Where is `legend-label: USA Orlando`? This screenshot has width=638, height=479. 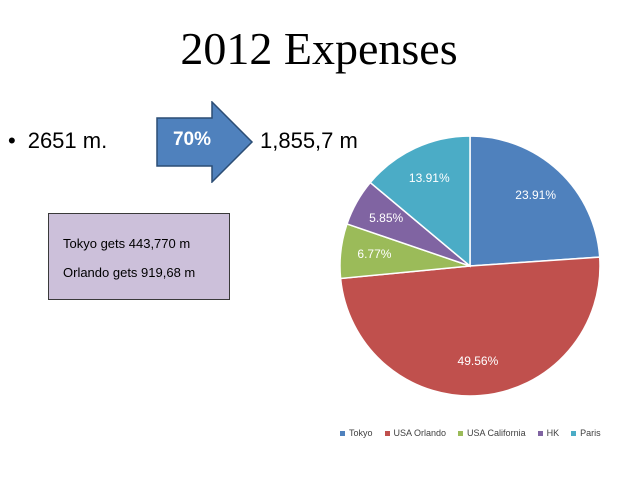
legend-label: USA Orlando is located at coordinates (420, 433).